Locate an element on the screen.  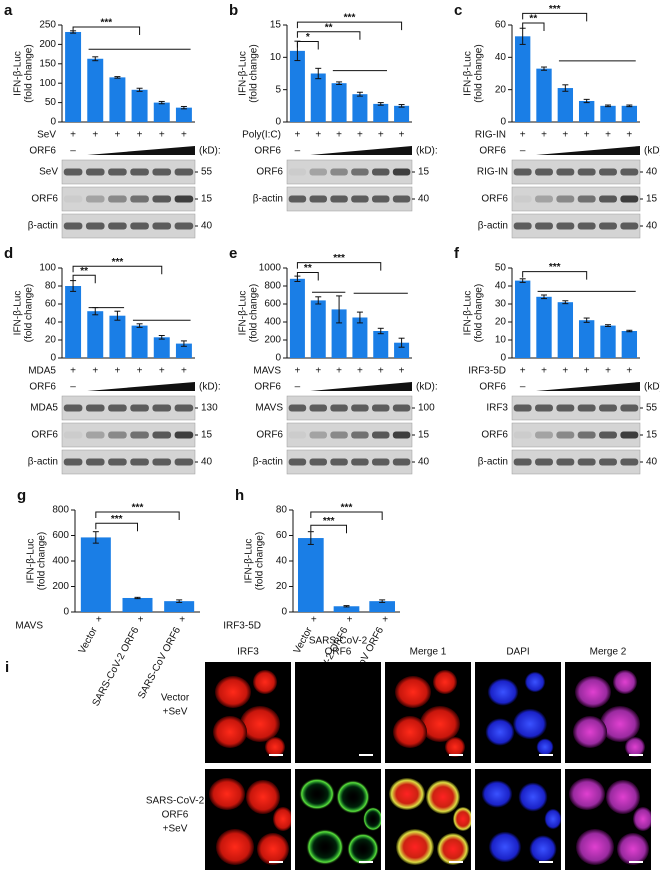
blot-row-label: ORF6 is located at coordinates (44, 435).